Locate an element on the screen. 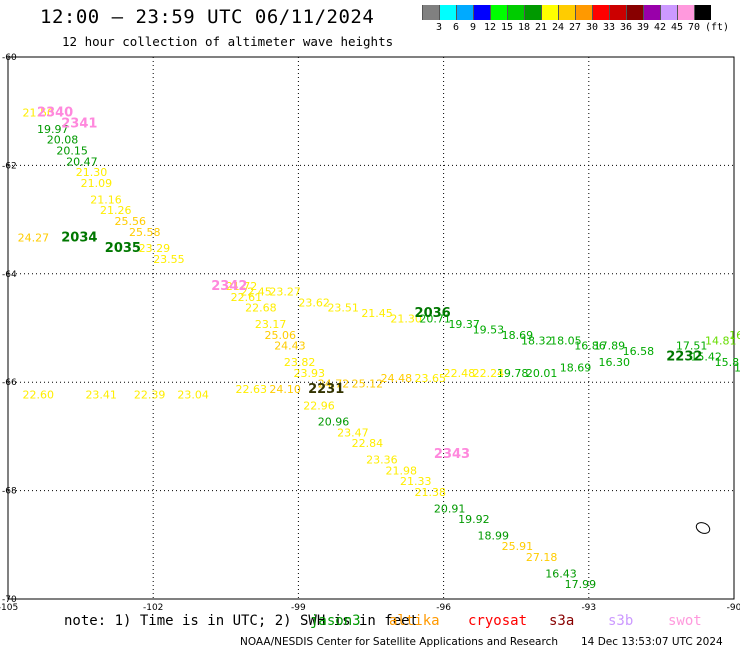 This screenshot has width=740, height=650. wave-height-label: 20.01 is located at coordinates (542, 373).